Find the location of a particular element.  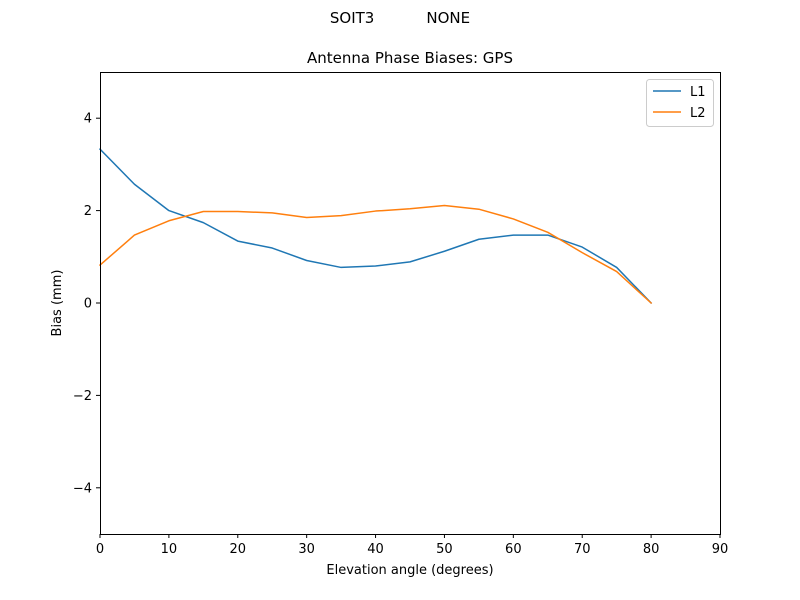

x-tick-label: 90 is located at coordinates (720, 549).